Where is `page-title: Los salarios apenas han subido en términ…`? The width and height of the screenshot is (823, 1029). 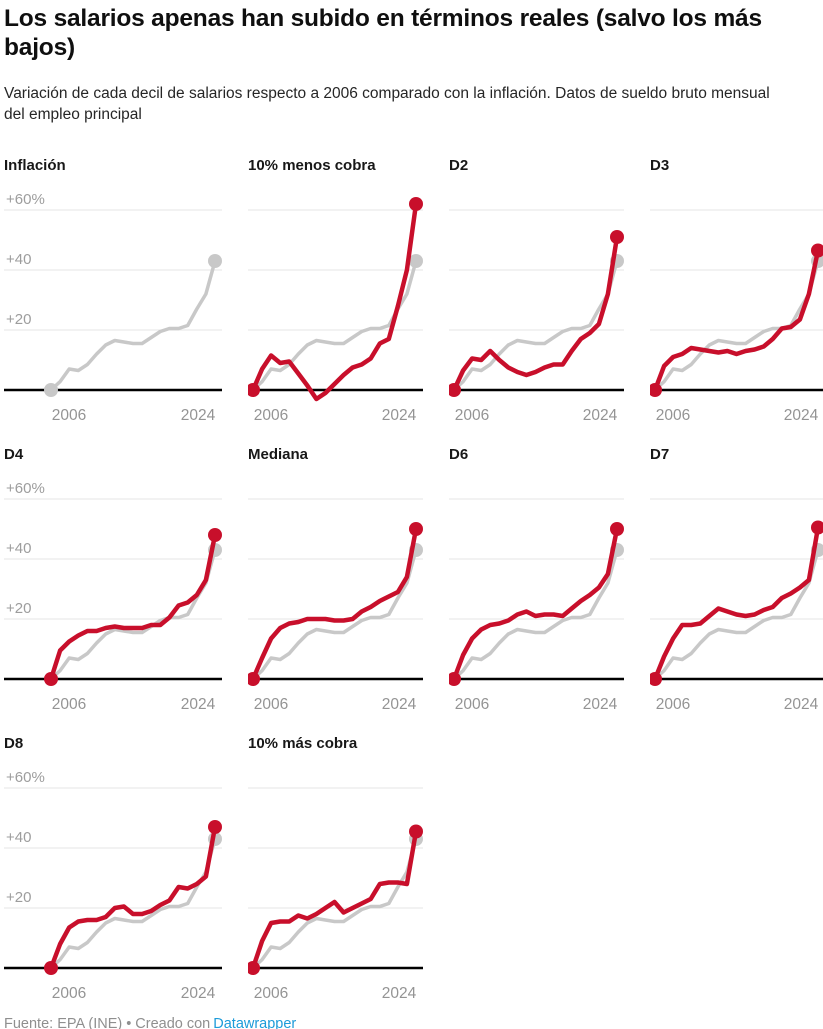 page-title: Los salarios apenas han subido en términ… is located at coordinates (383, 33).